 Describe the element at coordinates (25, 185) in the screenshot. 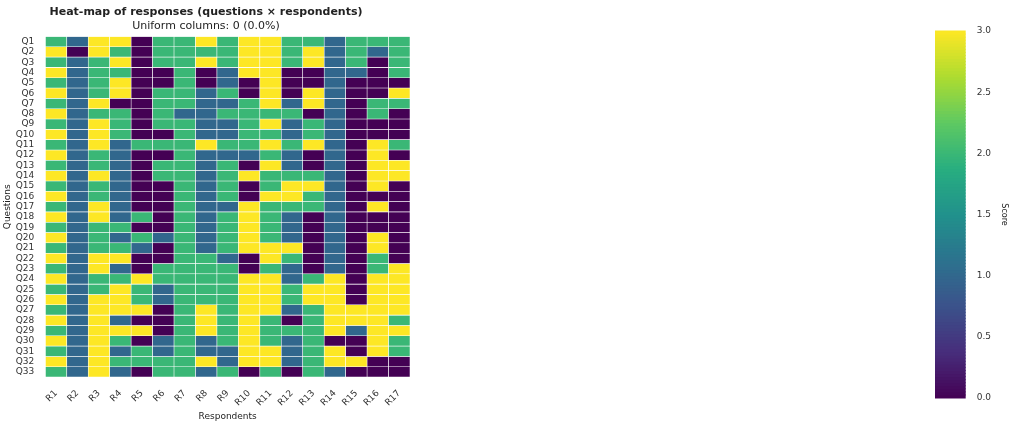

I see `y-tick-label: Q15` at that location.